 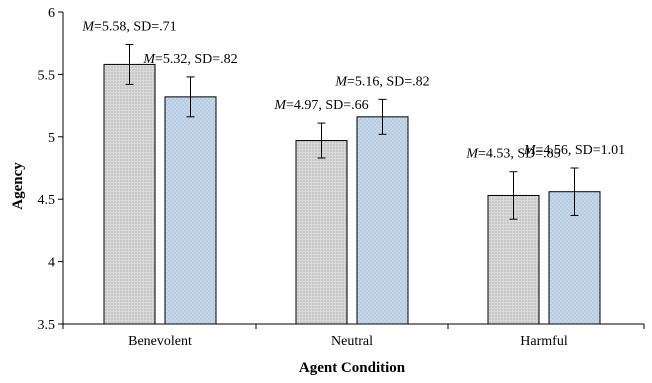 I want to click on x-axis-title: Agent Condition, so click(x=352, y=368).